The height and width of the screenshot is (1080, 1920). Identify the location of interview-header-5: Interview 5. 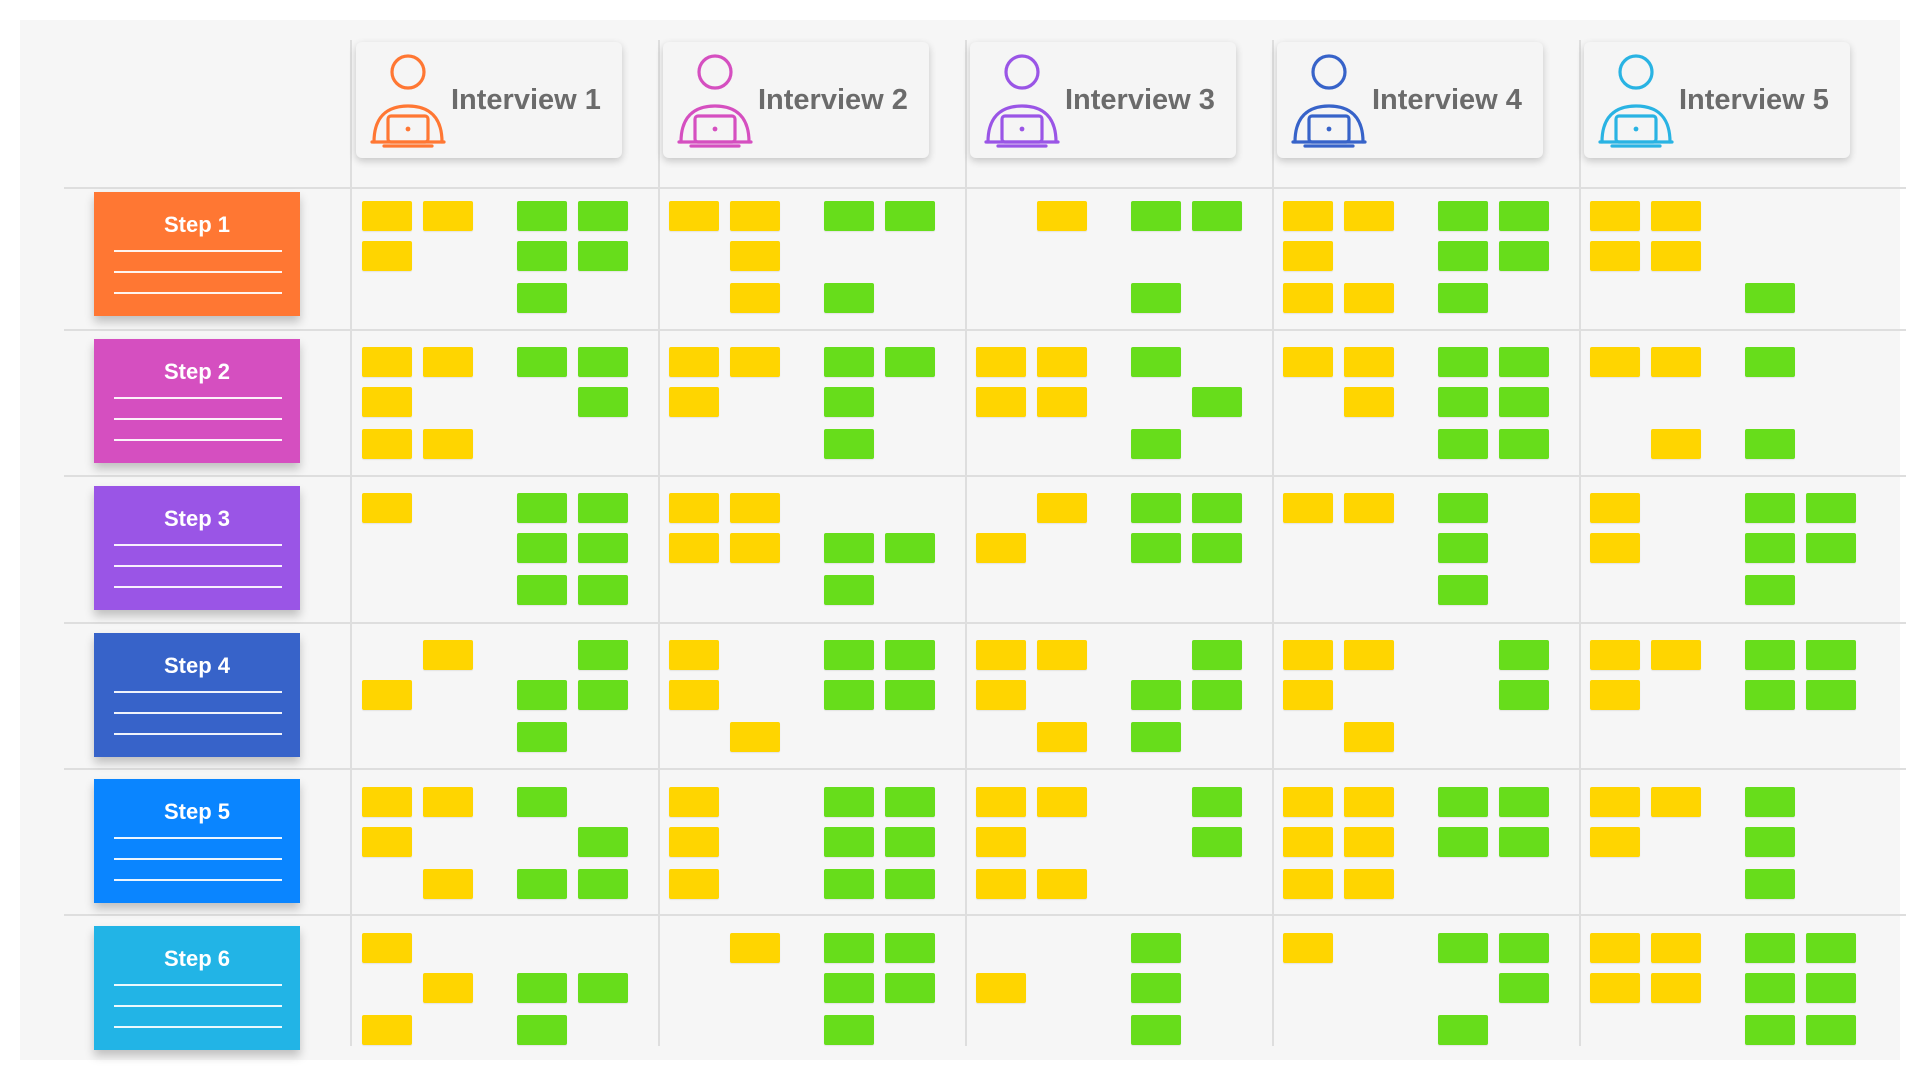
(1717, 100).